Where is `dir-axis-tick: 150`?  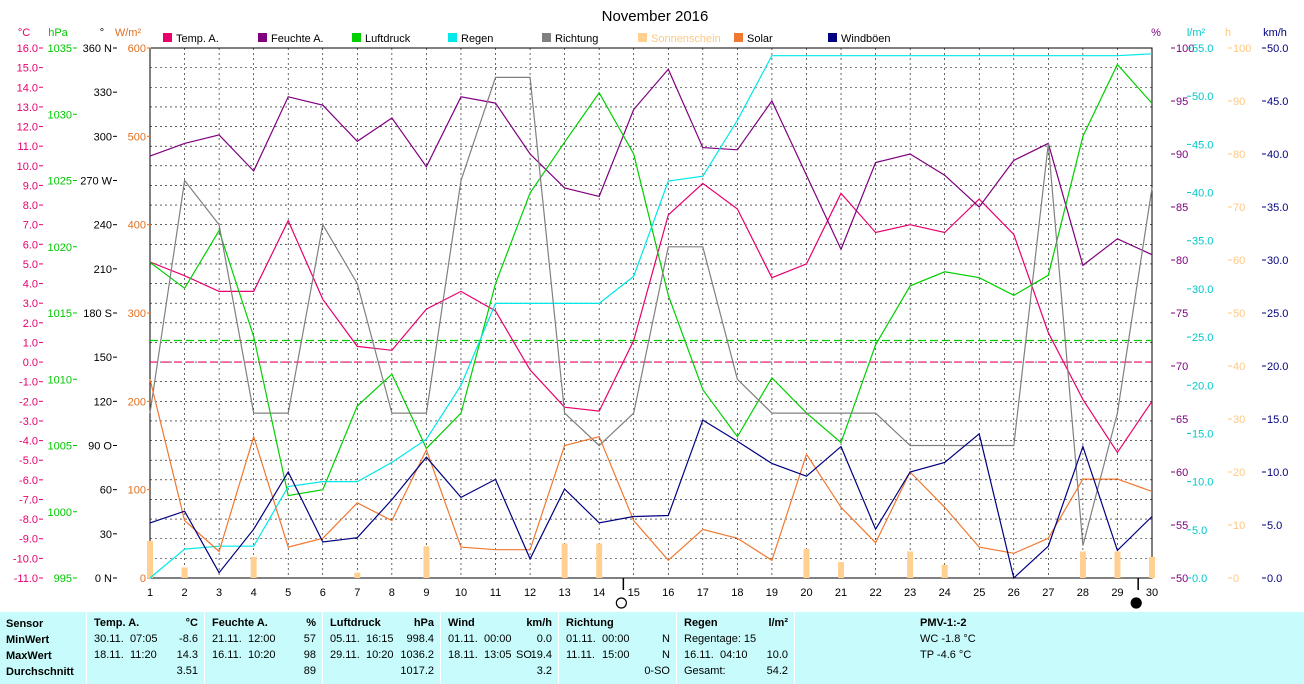 dir-axis-tick: 150 is located at coordinates (103, 358).